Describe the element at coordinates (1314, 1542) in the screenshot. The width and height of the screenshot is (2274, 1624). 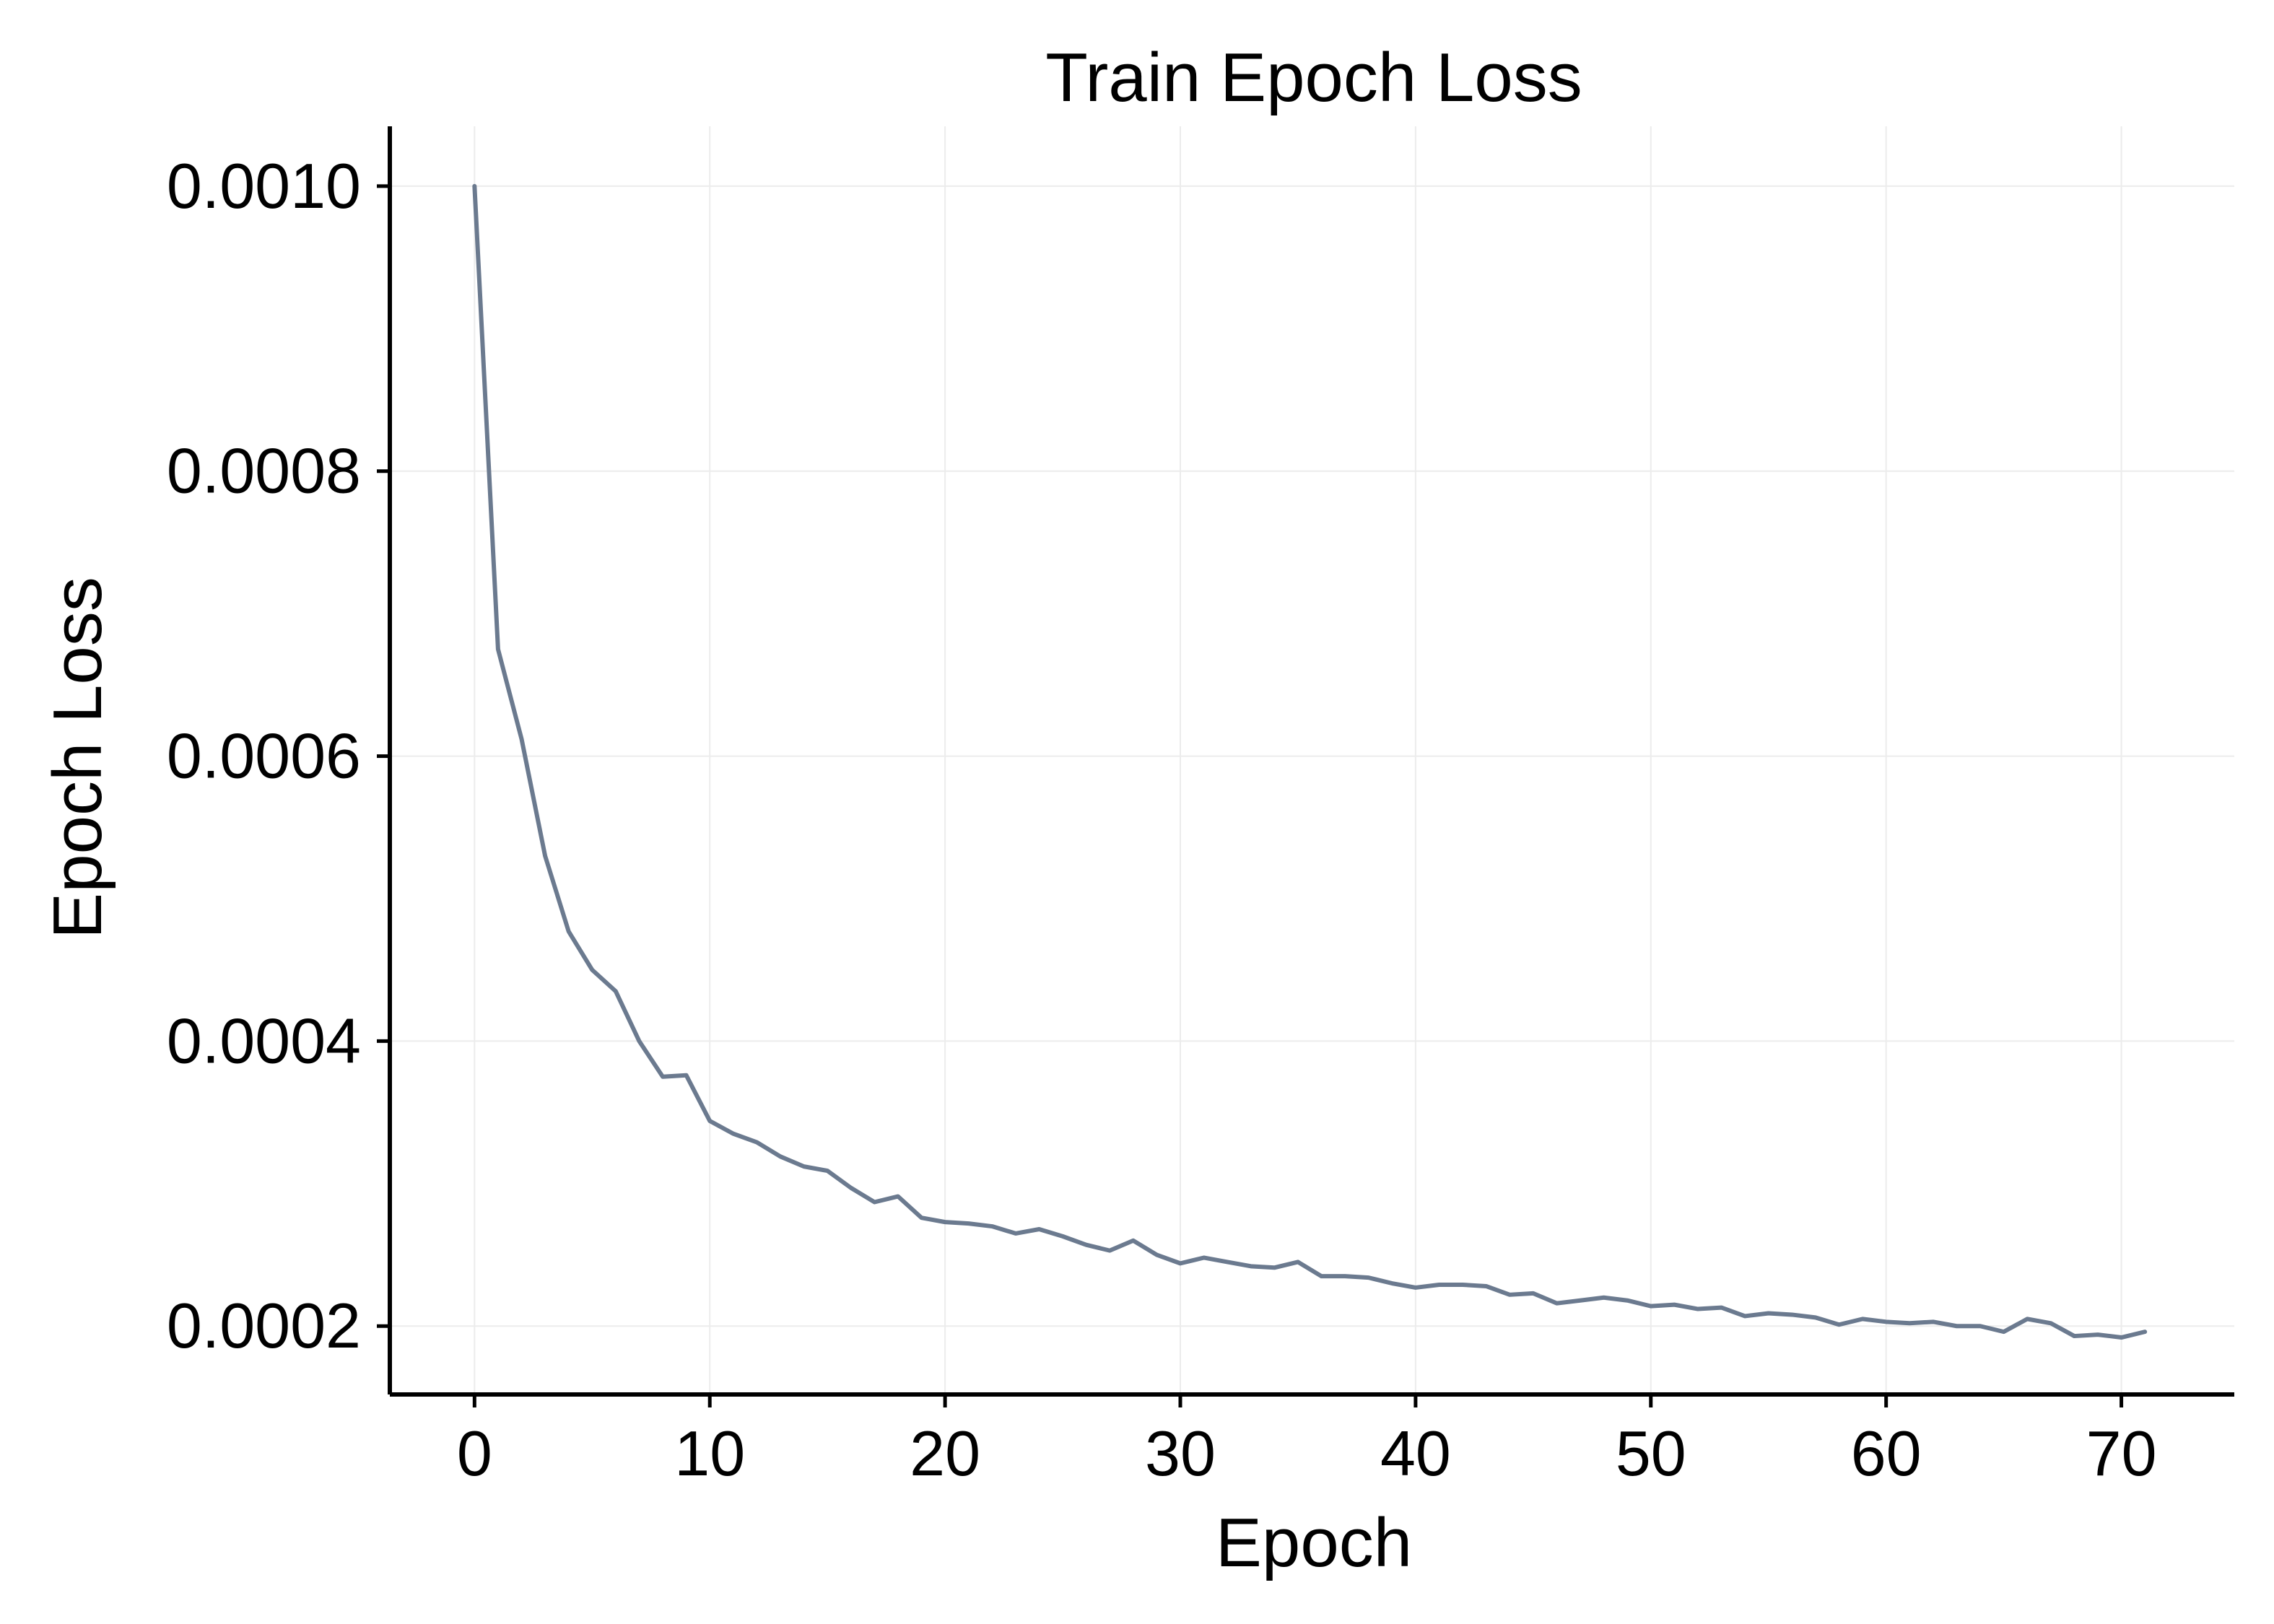
I see `x-axis-label: Epoch` at that location.